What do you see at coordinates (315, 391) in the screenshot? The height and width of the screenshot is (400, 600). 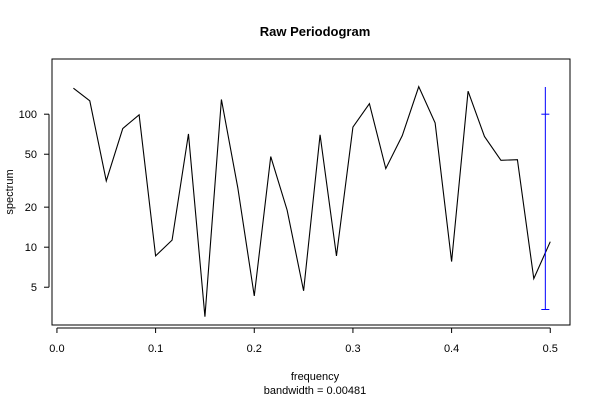 I see `bandwidth-label: bandwidth = 0.00481` at bounding box center [315, 391].